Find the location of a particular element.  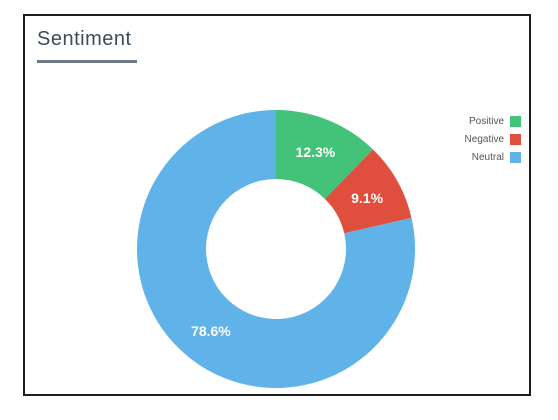

slice-label-neutral: 78.6% is located at coordinates (211, 331).